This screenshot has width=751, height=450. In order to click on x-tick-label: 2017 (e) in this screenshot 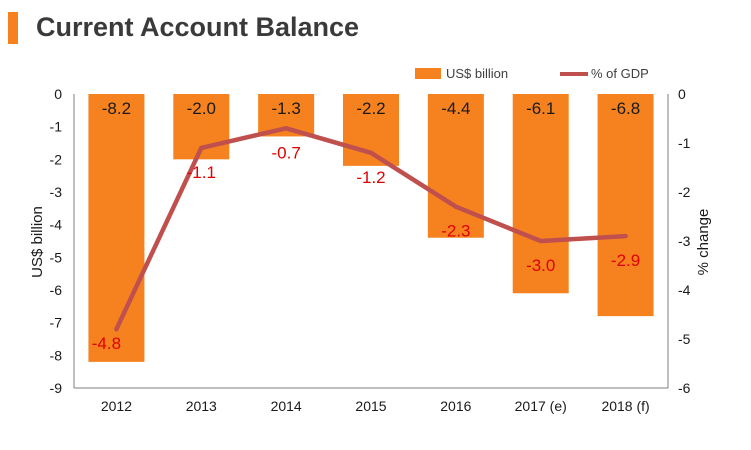, I will do `click(541, 406)`.